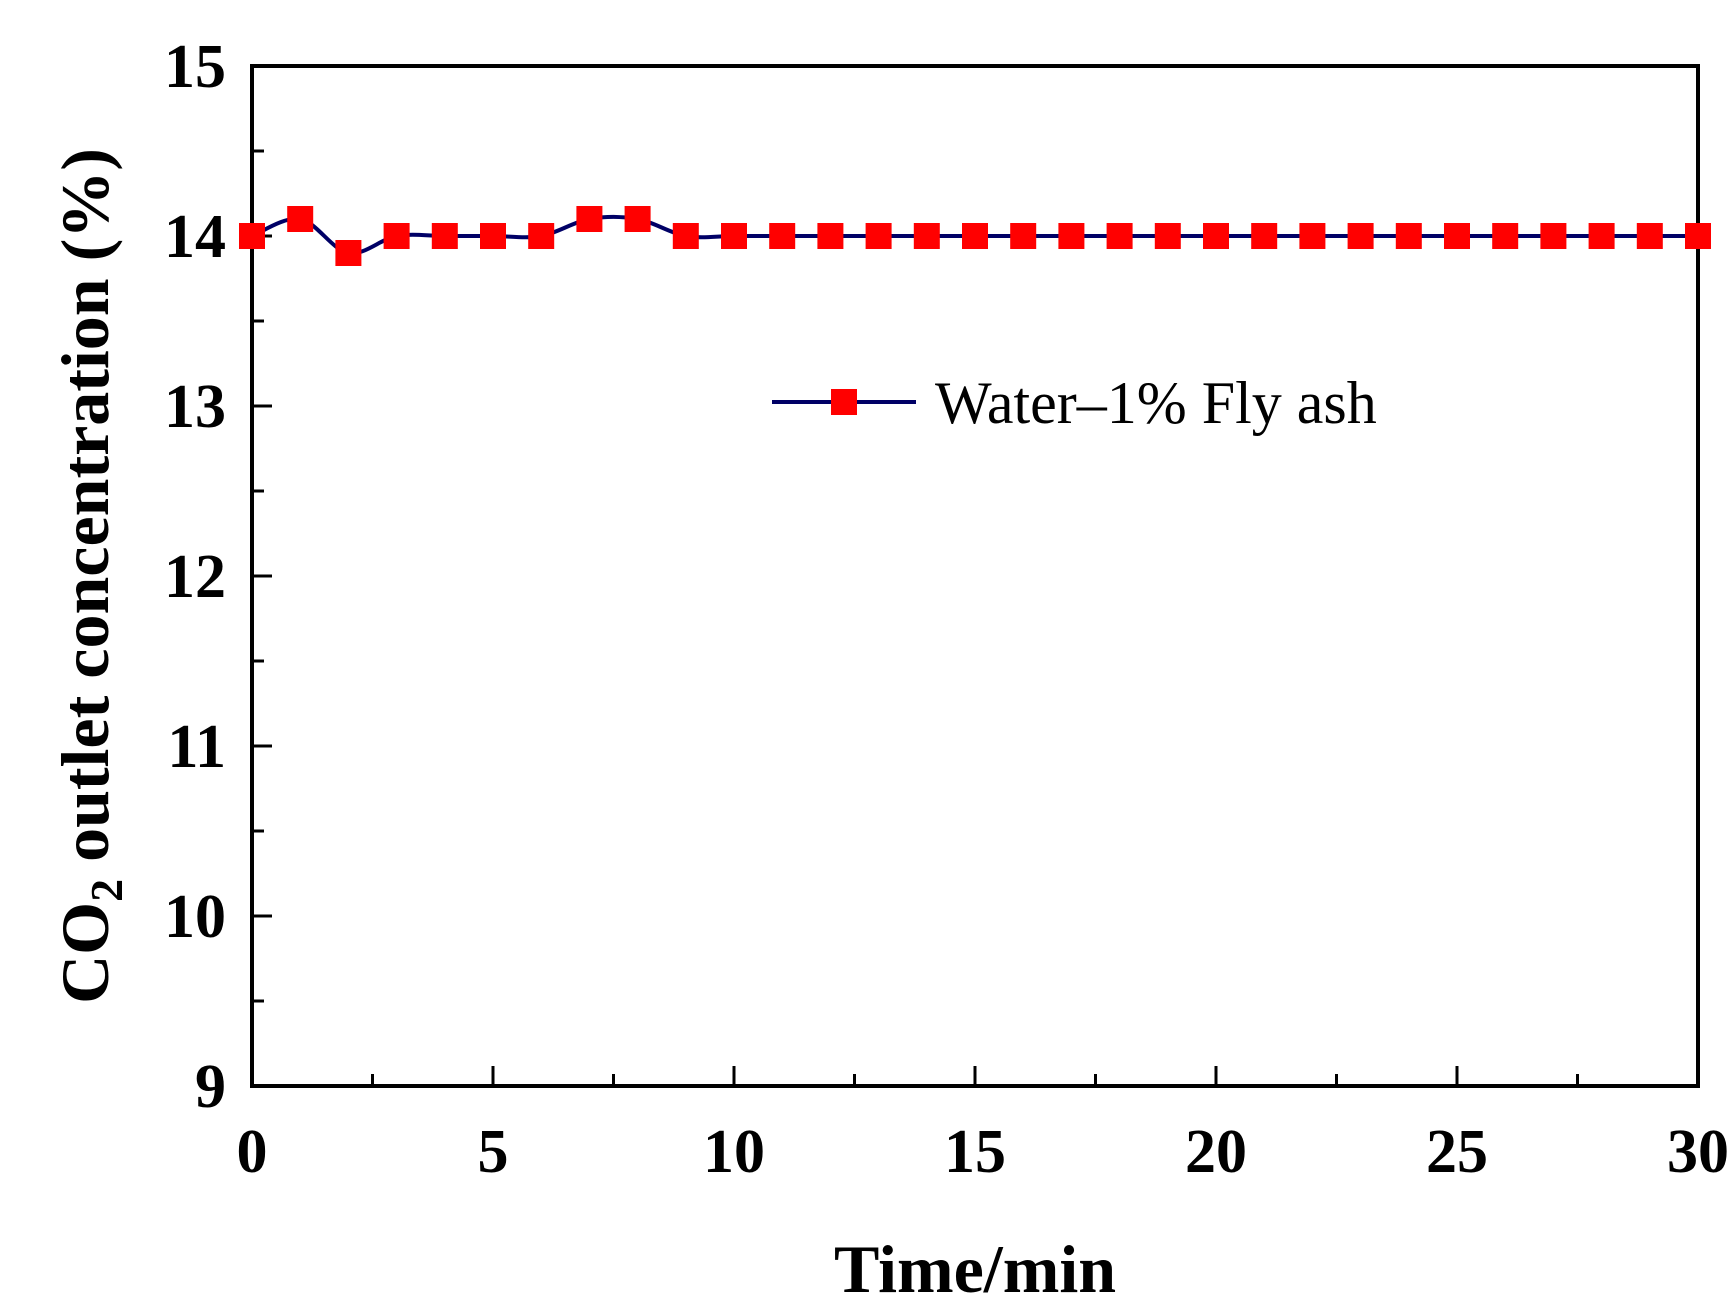 Image resolution: width=1733 pixels, height=1312 pixels. Describe the element at coordinates (210, 1087) in the screenshot. I see `y-tick-label: 9` at that location.